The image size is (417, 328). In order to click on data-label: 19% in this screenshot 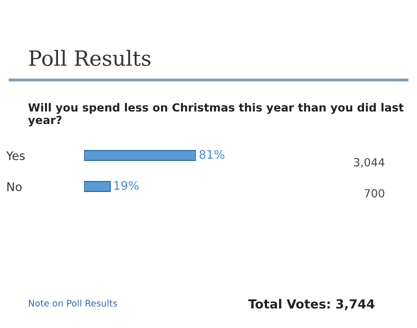, I will do `click(126, 185)`.